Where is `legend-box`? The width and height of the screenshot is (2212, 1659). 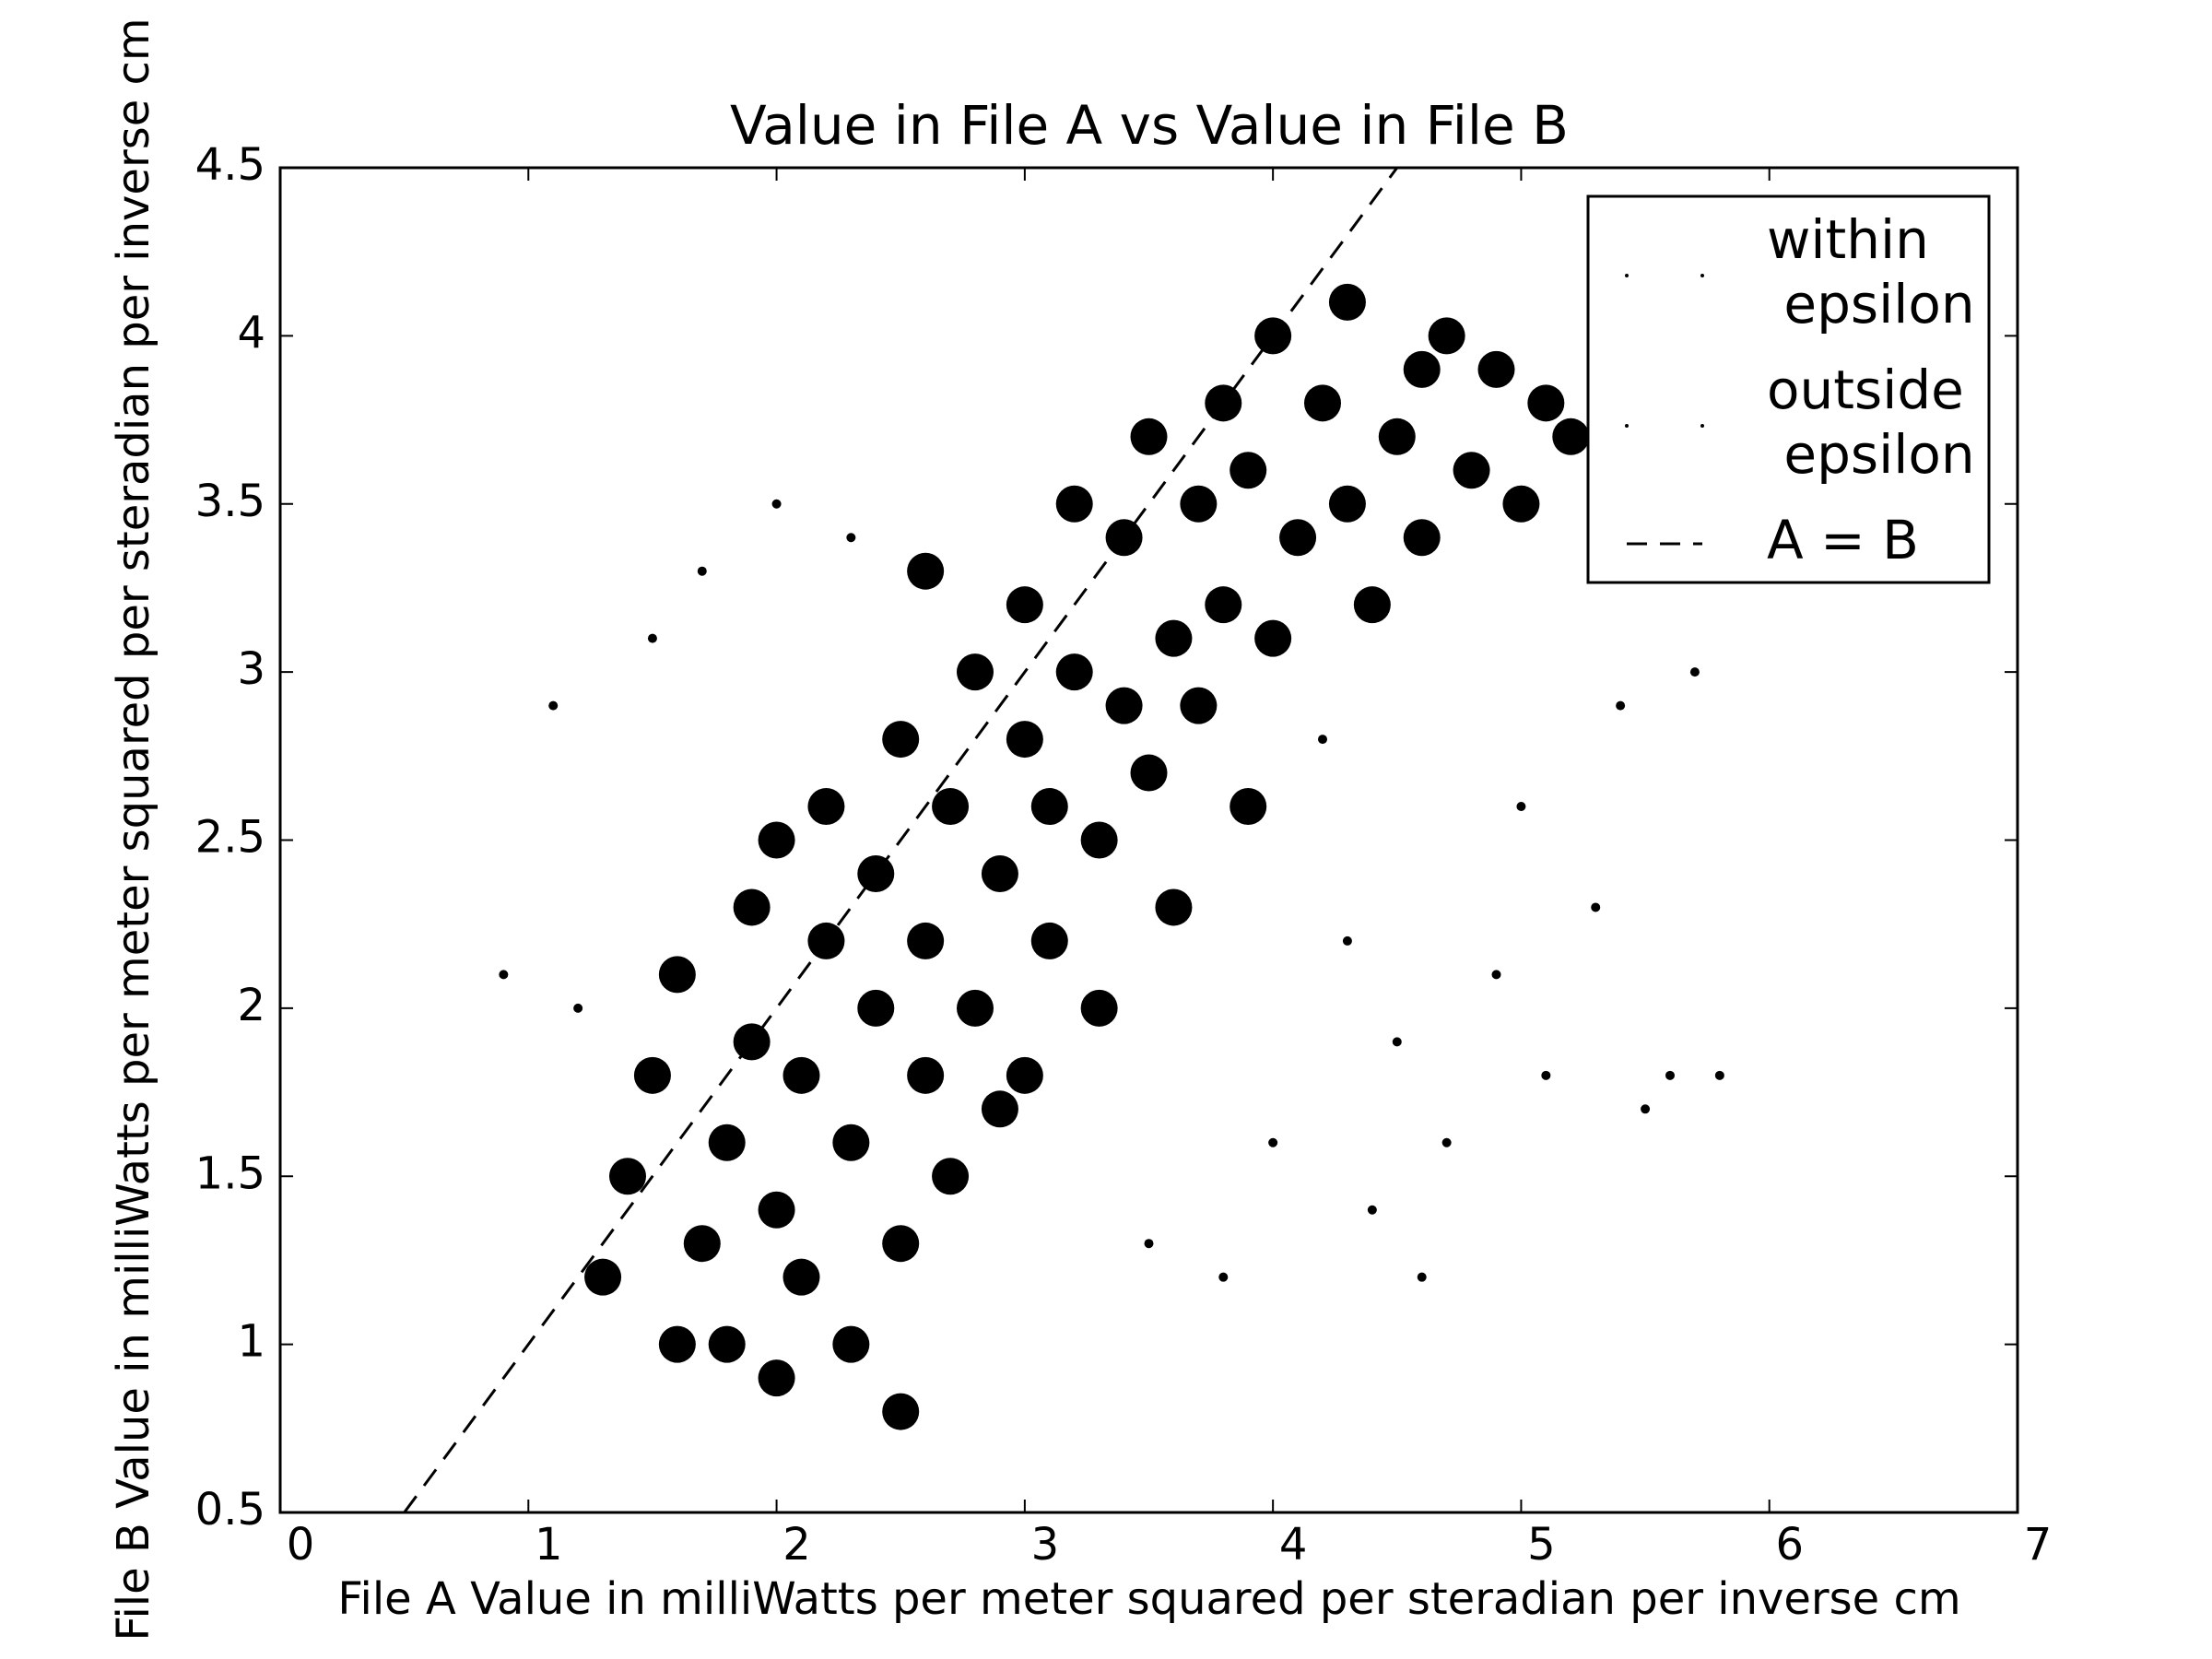 legend-box is located at coordinates (1788, 389).